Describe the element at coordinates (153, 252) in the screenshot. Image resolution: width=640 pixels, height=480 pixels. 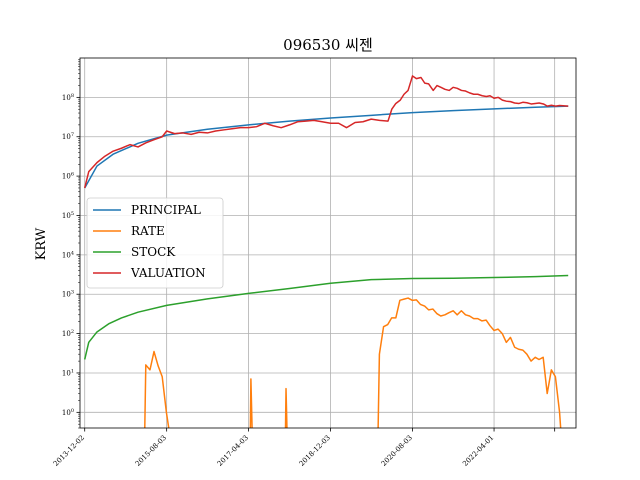
I see `legend-label-stock: STOCK` at that location.